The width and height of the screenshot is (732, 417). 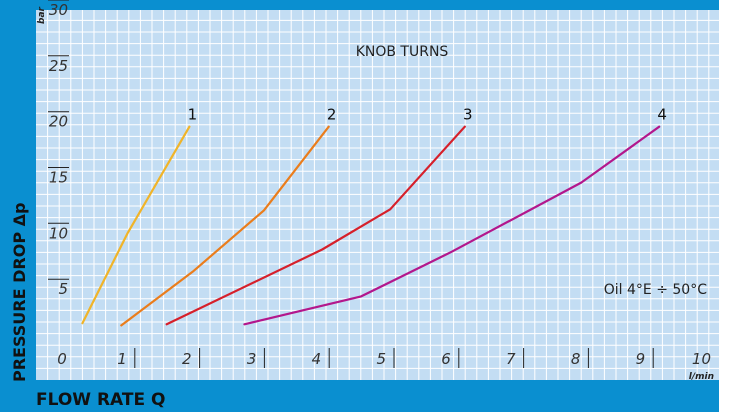 What do you see at coordinates (701, 359) in the screenshot?
I see `x-tick-label-10: 10` at bounding box center [701, 359].